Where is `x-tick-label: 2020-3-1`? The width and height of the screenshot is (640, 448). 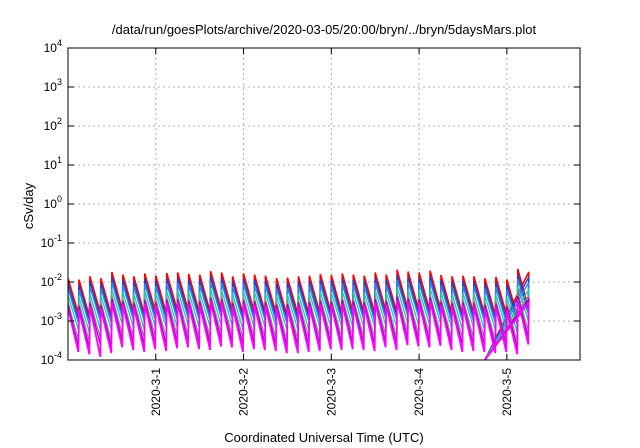
x-tick-label: 2020-3-1 is located at coordinates (156, 392).